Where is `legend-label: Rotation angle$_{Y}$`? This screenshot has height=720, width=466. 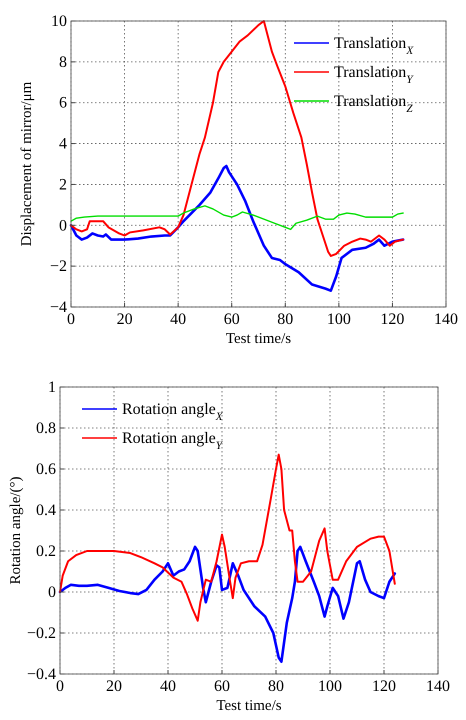 legend-label: Rotation angle$_{Y}$ is located at coordinates (173, 441).